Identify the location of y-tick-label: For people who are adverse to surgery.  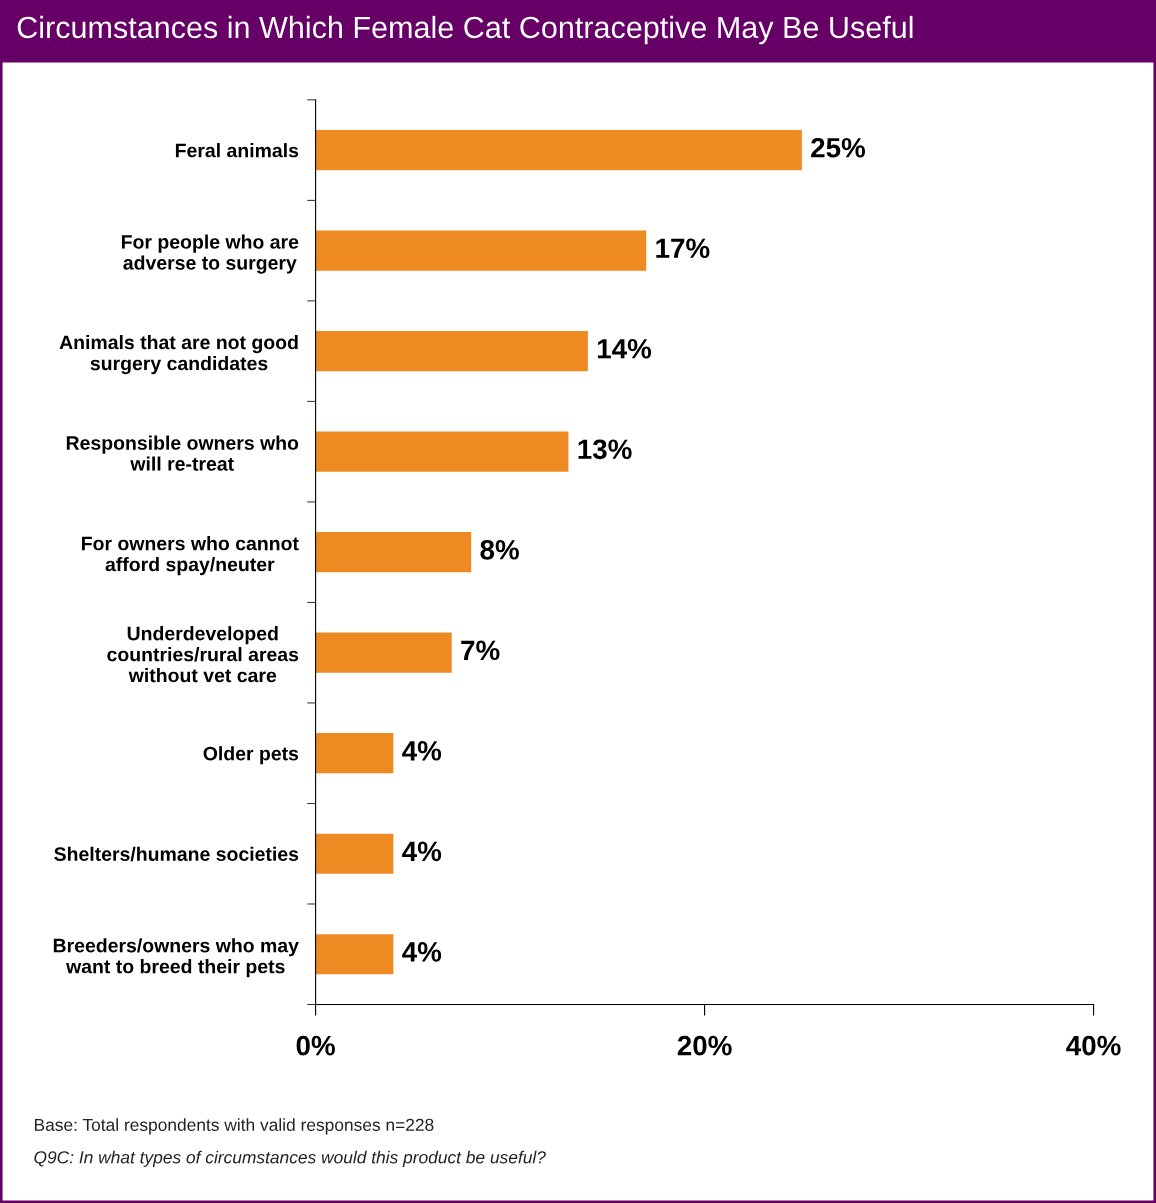
(210, 254).